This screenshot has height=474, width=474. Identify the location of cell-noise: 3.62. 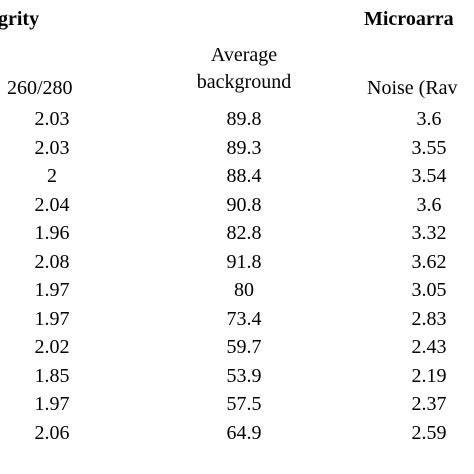
(429, 262).